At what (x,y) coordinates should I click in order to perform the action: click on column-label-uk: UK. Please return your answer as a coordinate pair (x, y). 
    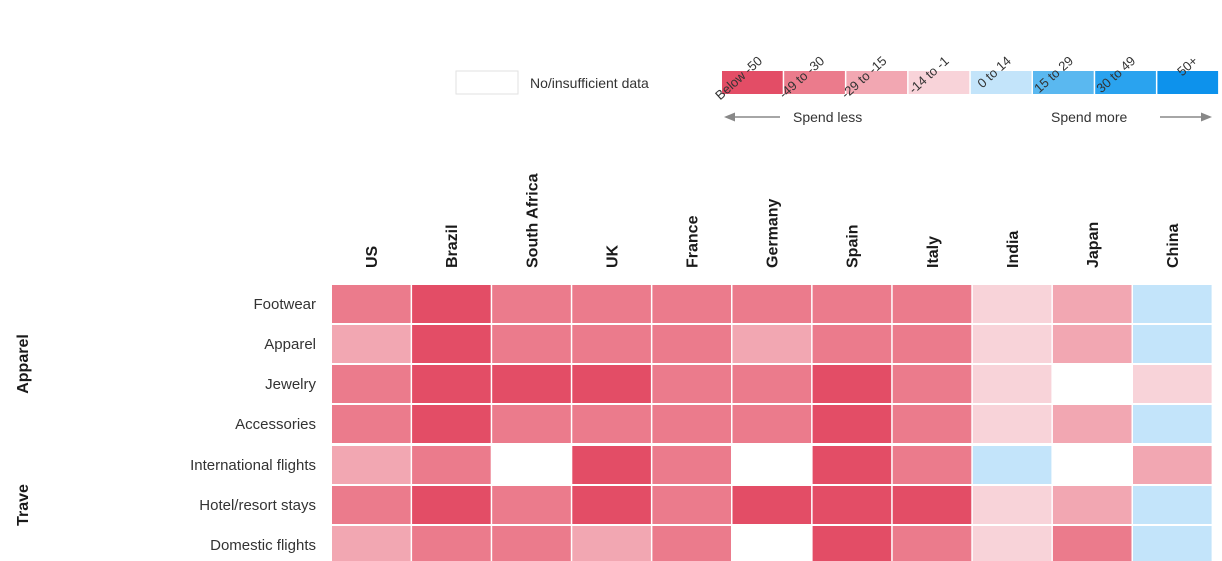
    Looking at the image, I should click on (612, 256).